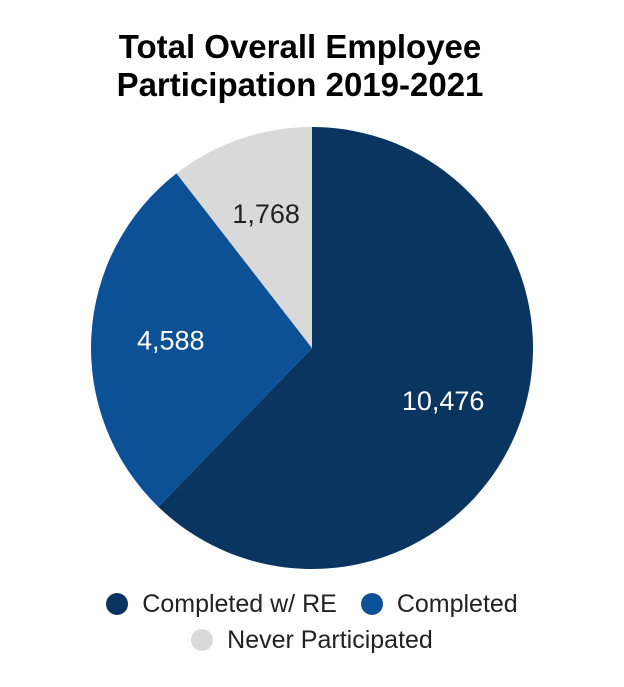 The height and width of the screenshot is (687, 624). Describe the element at coordinates (202, 640) in the screenshot. I see `legend-marker-never-participated` at that location.